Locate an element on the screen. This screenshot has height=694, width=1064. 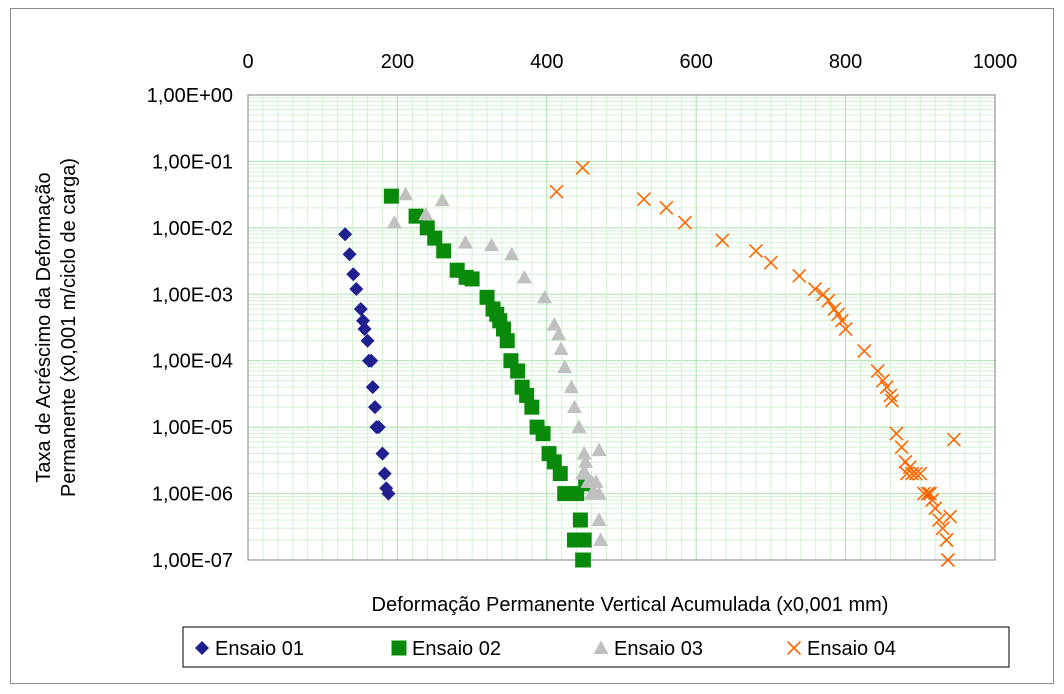
legend-item: Ensaio 02 is located at coordinates (446, 649).